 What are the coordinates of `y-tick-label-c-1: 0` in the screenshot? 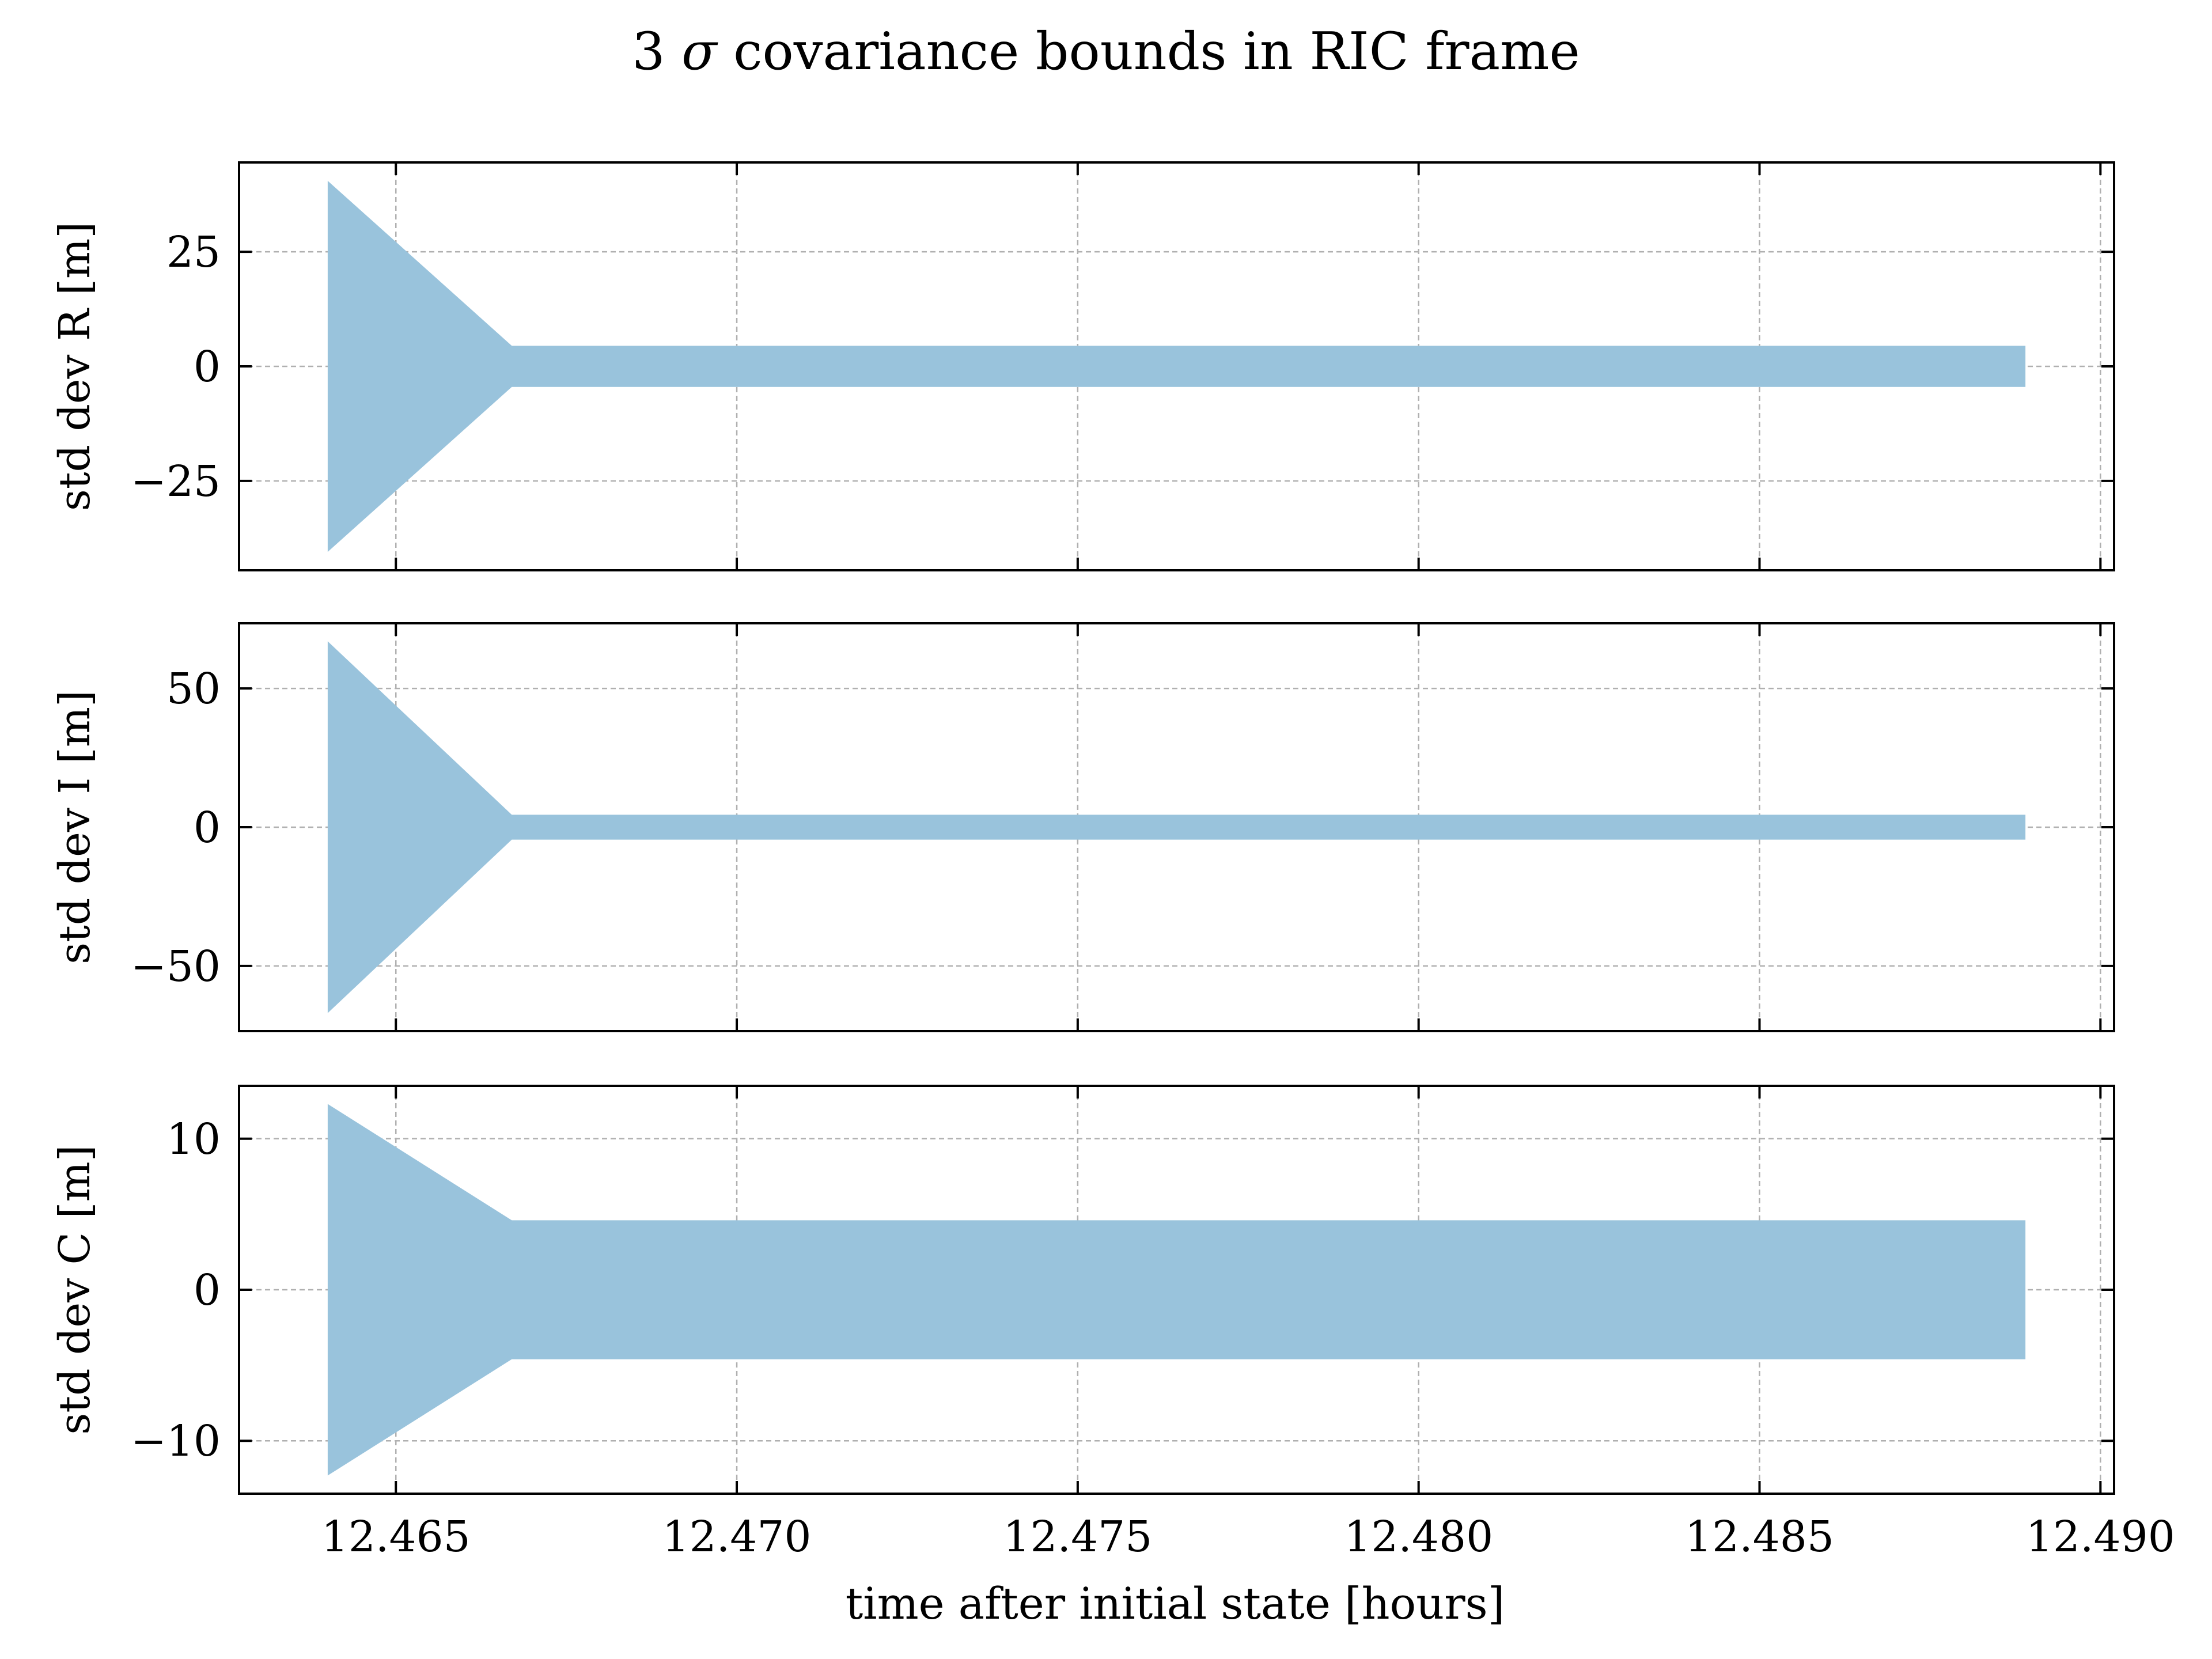 It's located at (207, 1290).